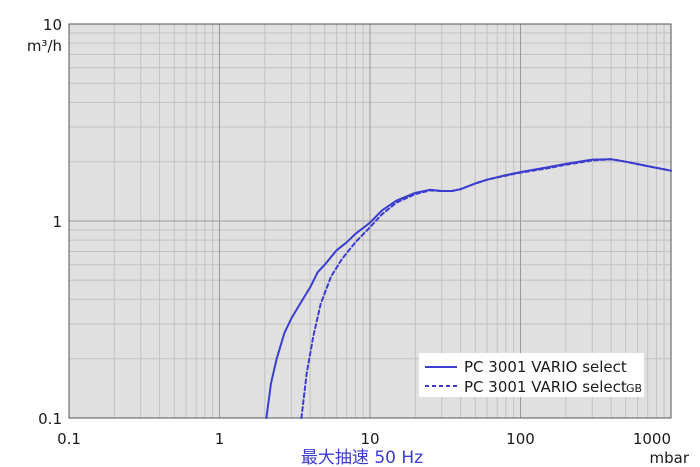  Describe the element at coordinates (520, 439) in the screenshot. I see `x-tick-label: 100` at that location.